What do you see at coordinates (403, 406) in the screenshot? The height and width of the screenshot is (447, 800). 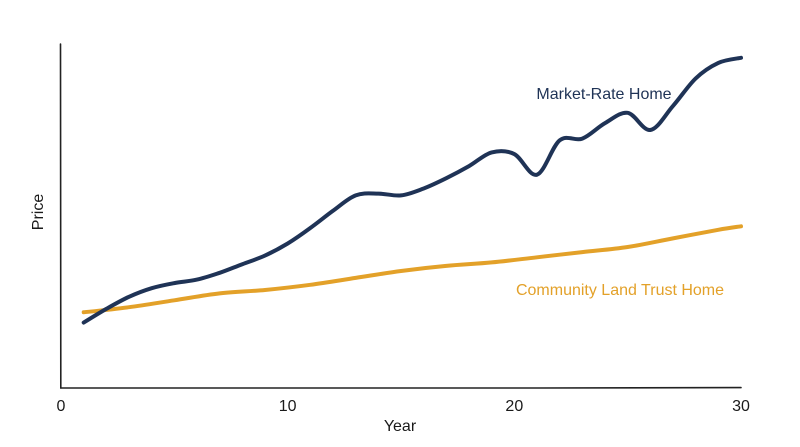 I see `x-tick-labels: 0 10 20 30` at bounding box center [403, 406].